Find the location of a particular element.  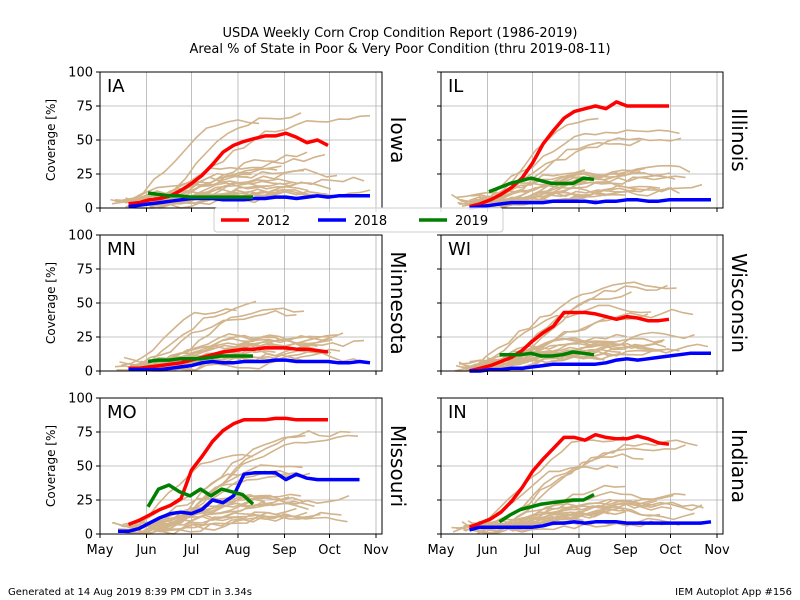

legend-label-2019: 2019 is located at coordinates (471, 221).